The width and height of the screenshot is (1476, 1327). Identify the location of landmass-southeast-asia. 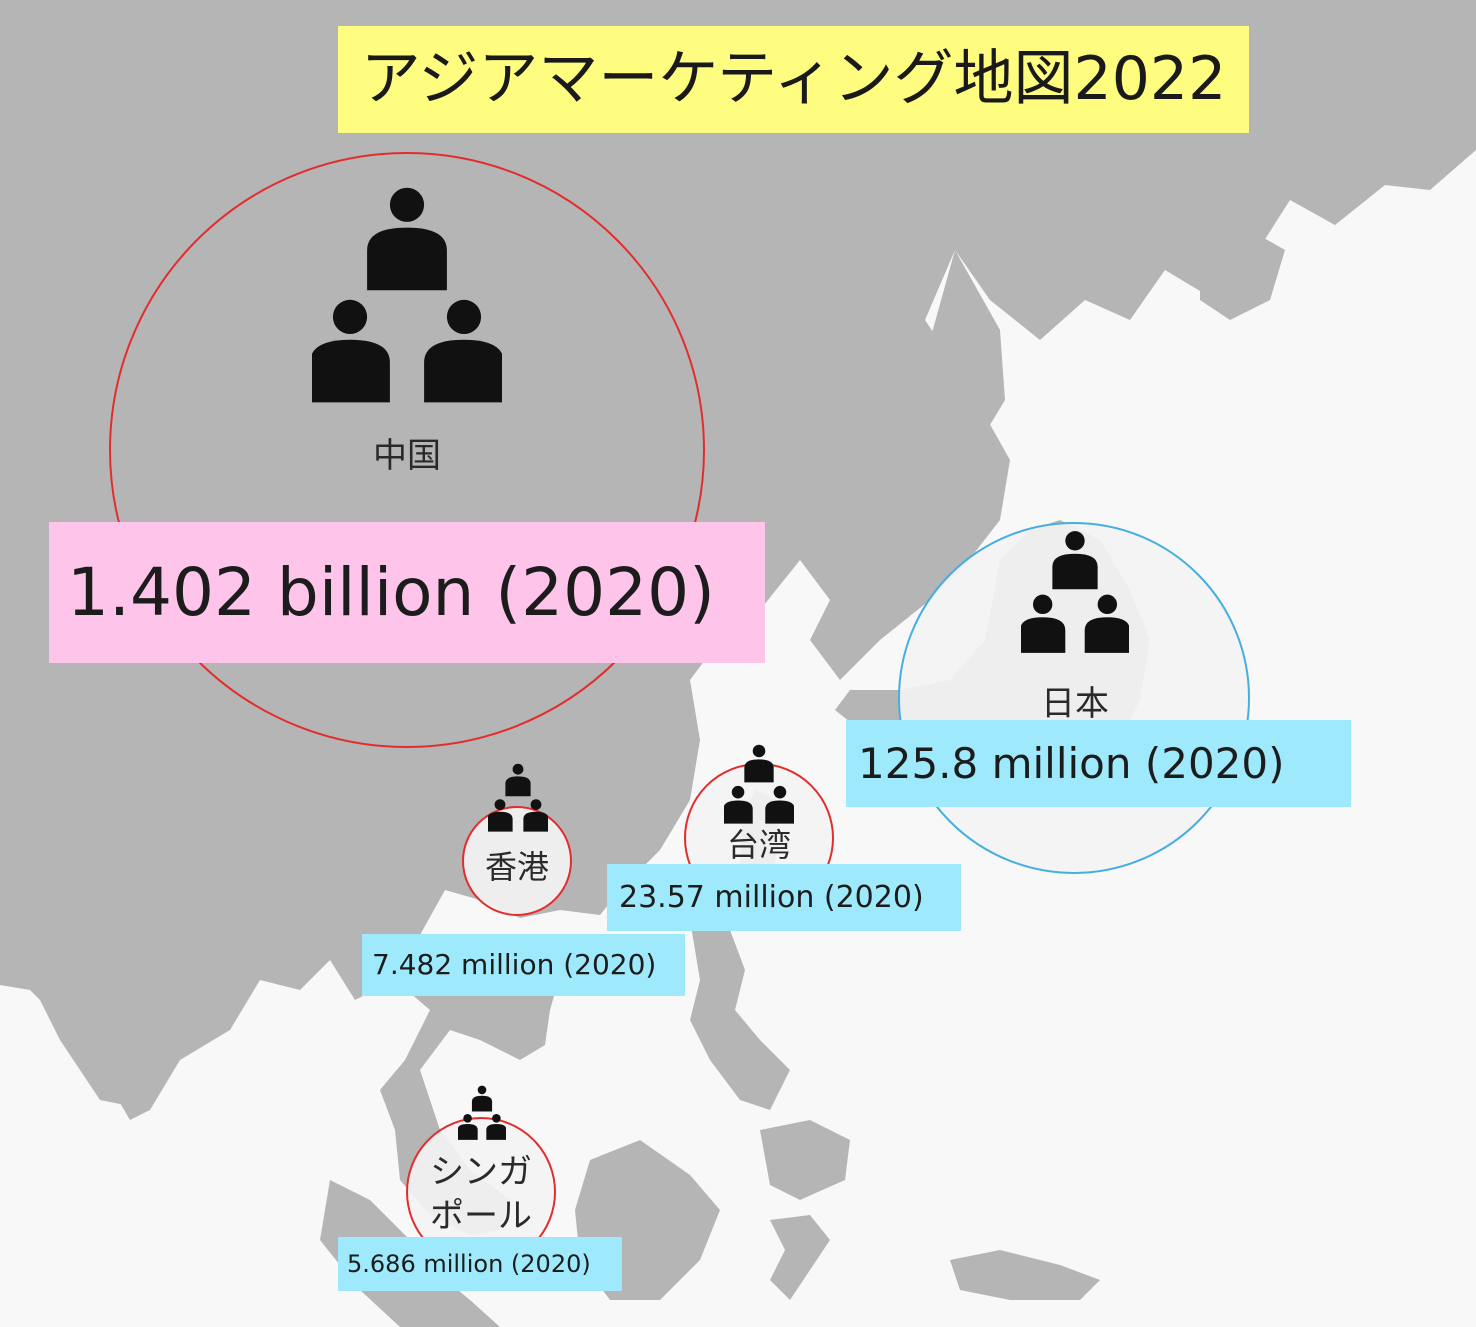
(445, 1092).